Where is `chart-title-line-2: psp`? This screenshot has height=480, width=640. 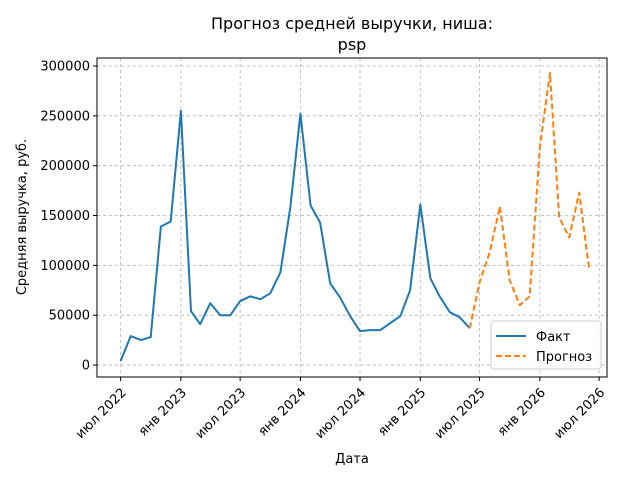 chart-title-line-2: psp is located at coordinates (352, 44).